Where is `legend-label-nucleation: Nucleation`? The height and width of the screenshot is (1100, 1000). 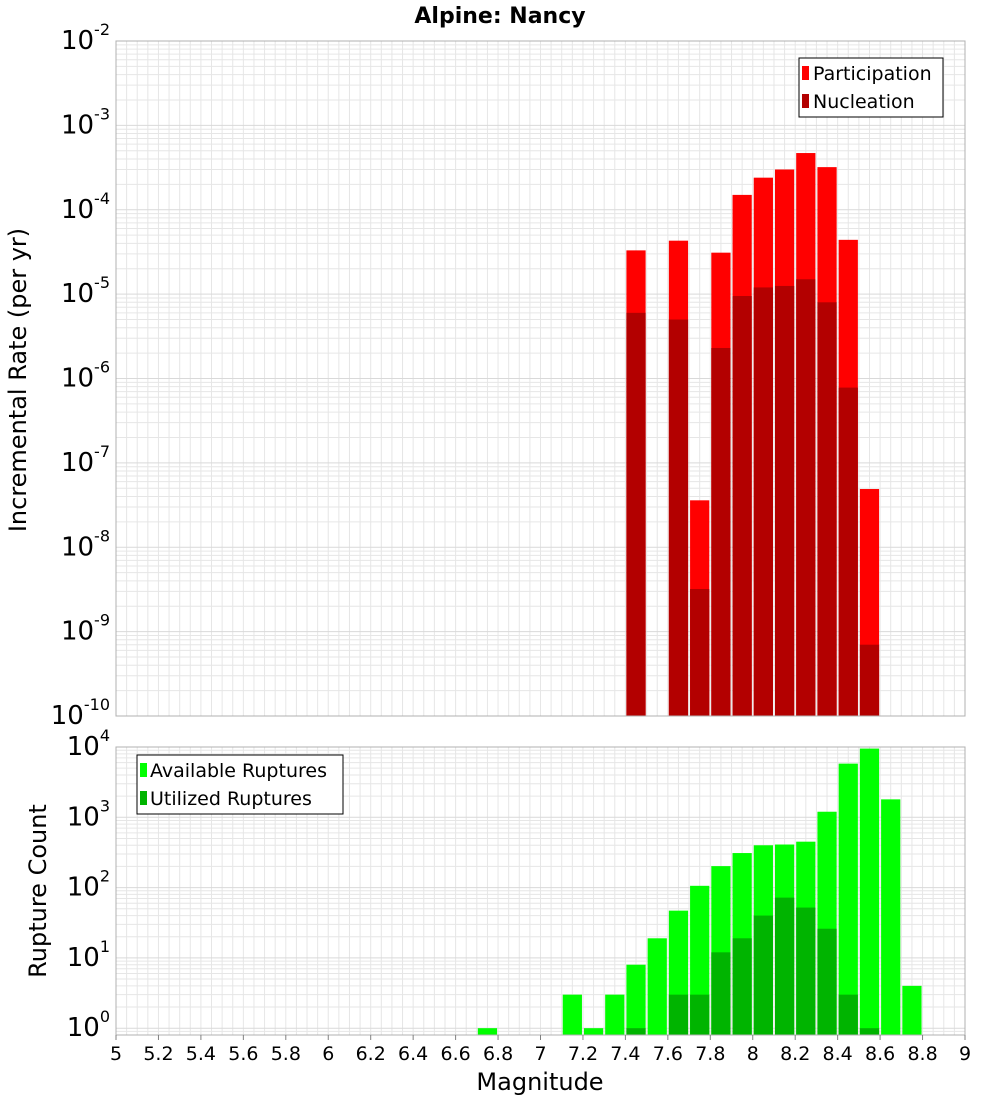 legend-label-nucleation: Nucleation is located at coordinates (864, 102).